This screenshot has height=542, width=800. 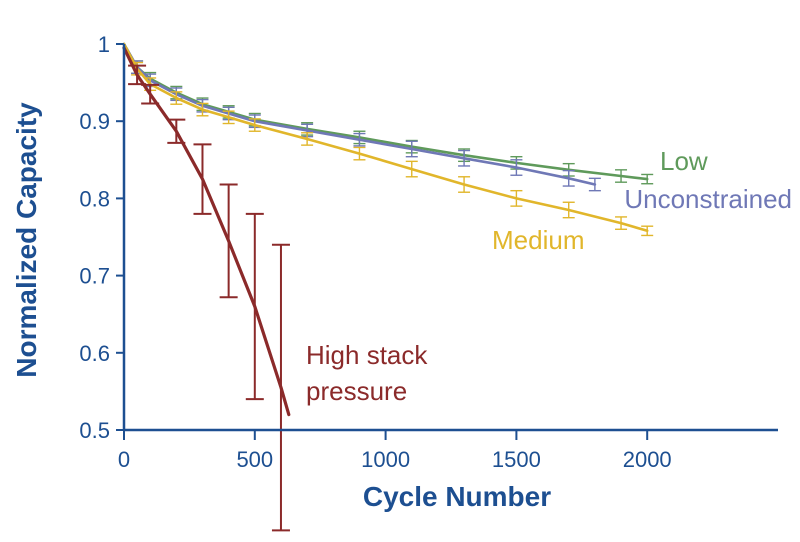 I want to click on x-tick-label: 1500, so click(x=516, y=459).